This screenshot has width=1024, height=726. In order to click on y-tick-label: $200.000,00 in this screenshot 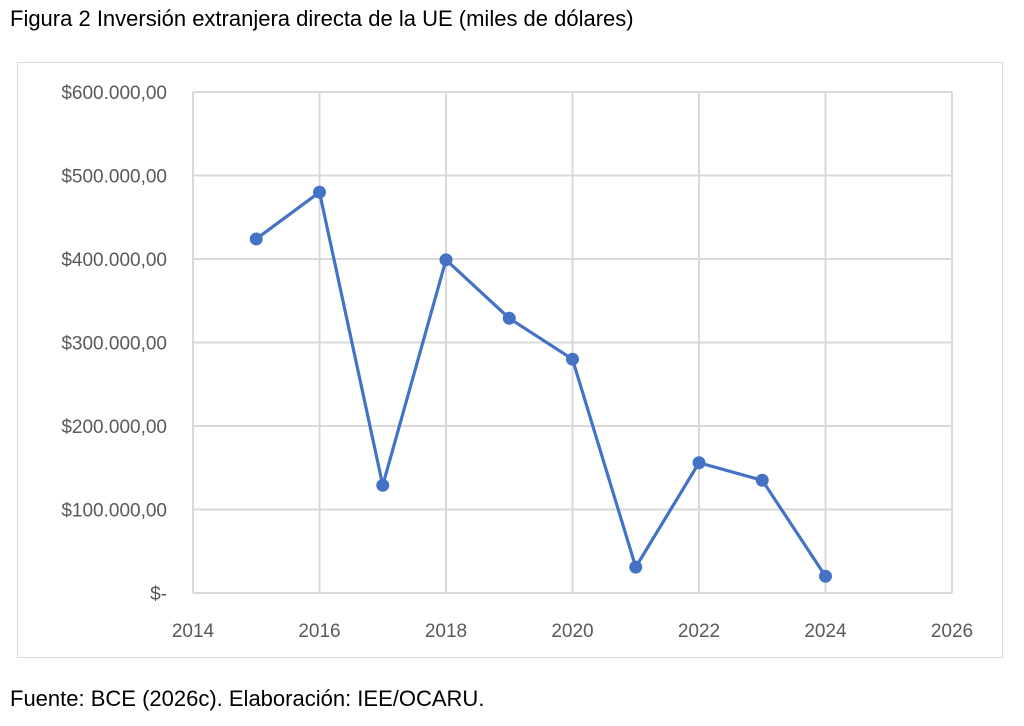, I will do `click(114, 427)`.